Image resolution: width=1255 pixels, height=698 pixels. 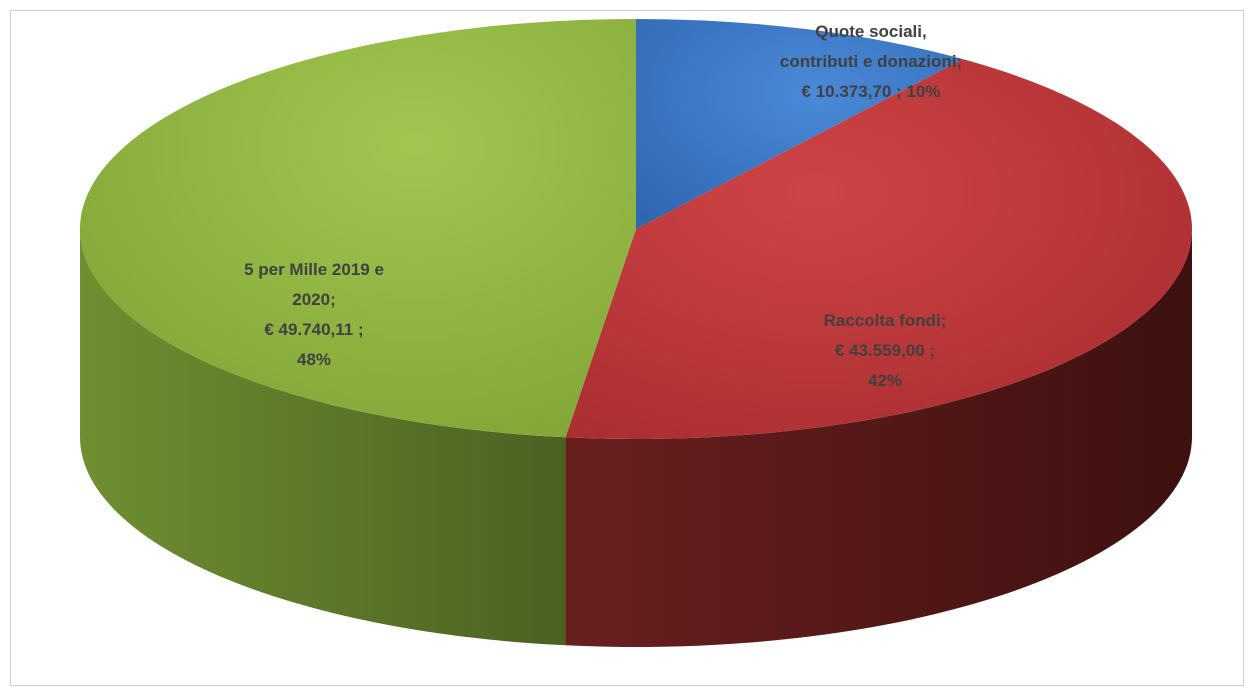 I want to click on data-label-line: € 43.559,00 ;, so click(x=885, y=350).